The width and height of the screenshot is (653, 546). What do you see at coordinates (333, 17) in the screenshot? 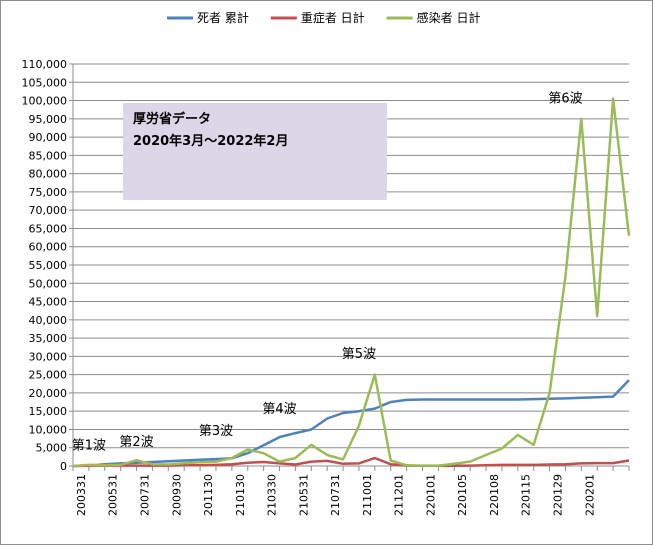
I see `legend-label-2: 重症者 日計` at bounding box center [333, 17].